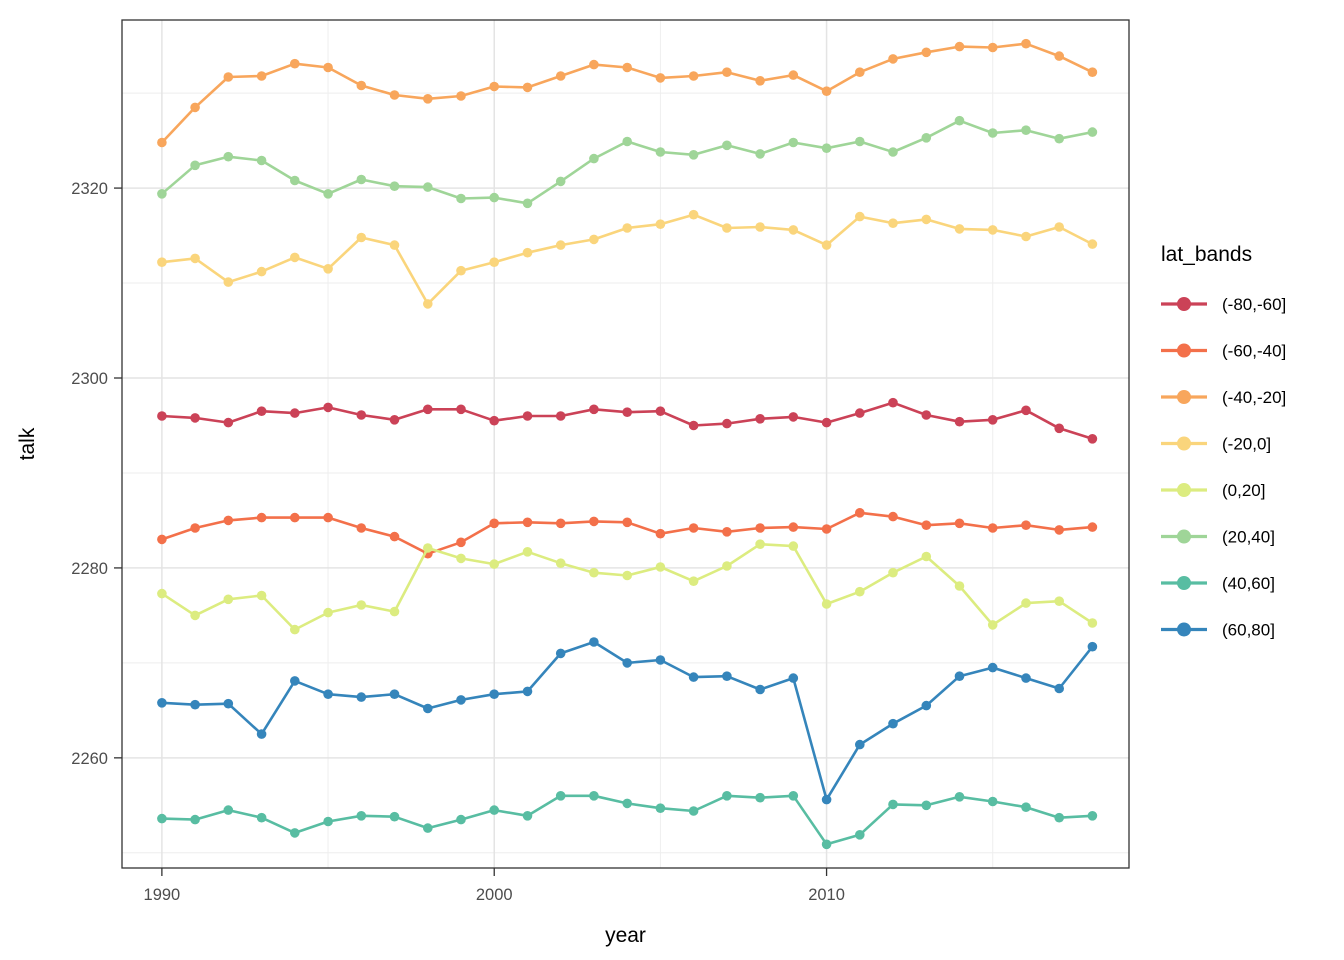  I want to click on legend-label: (-20,0], so click(1246, 444).